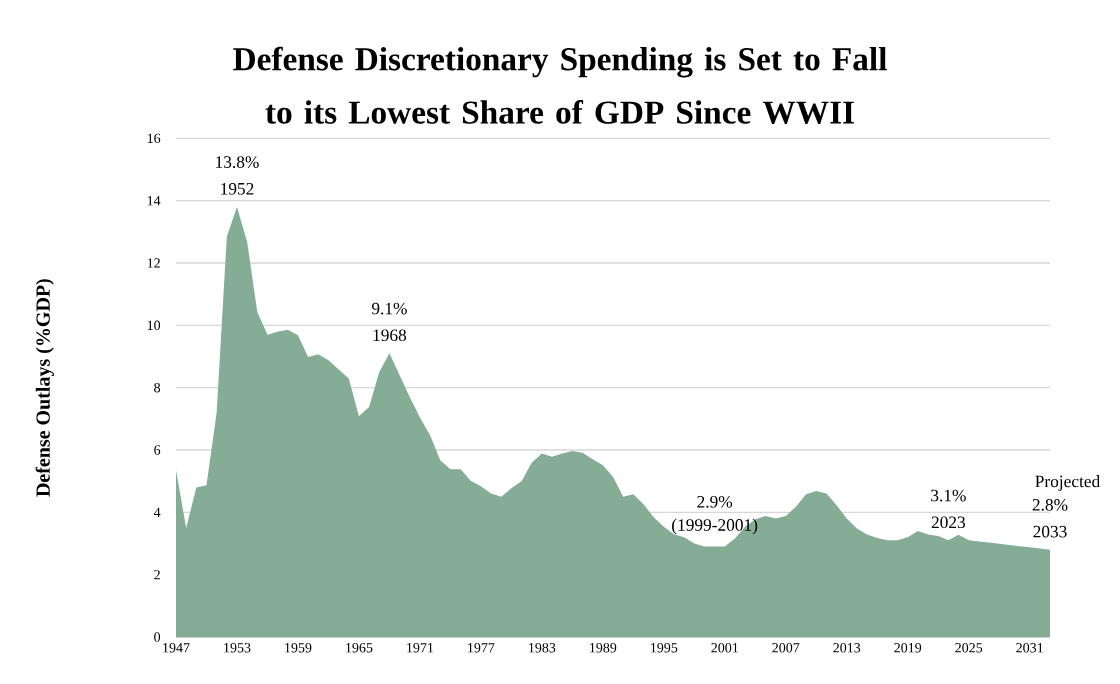 The width and height of the screenshot is (1120, 684). I want to click on x-tick-label: 1995, so click(664, 648).